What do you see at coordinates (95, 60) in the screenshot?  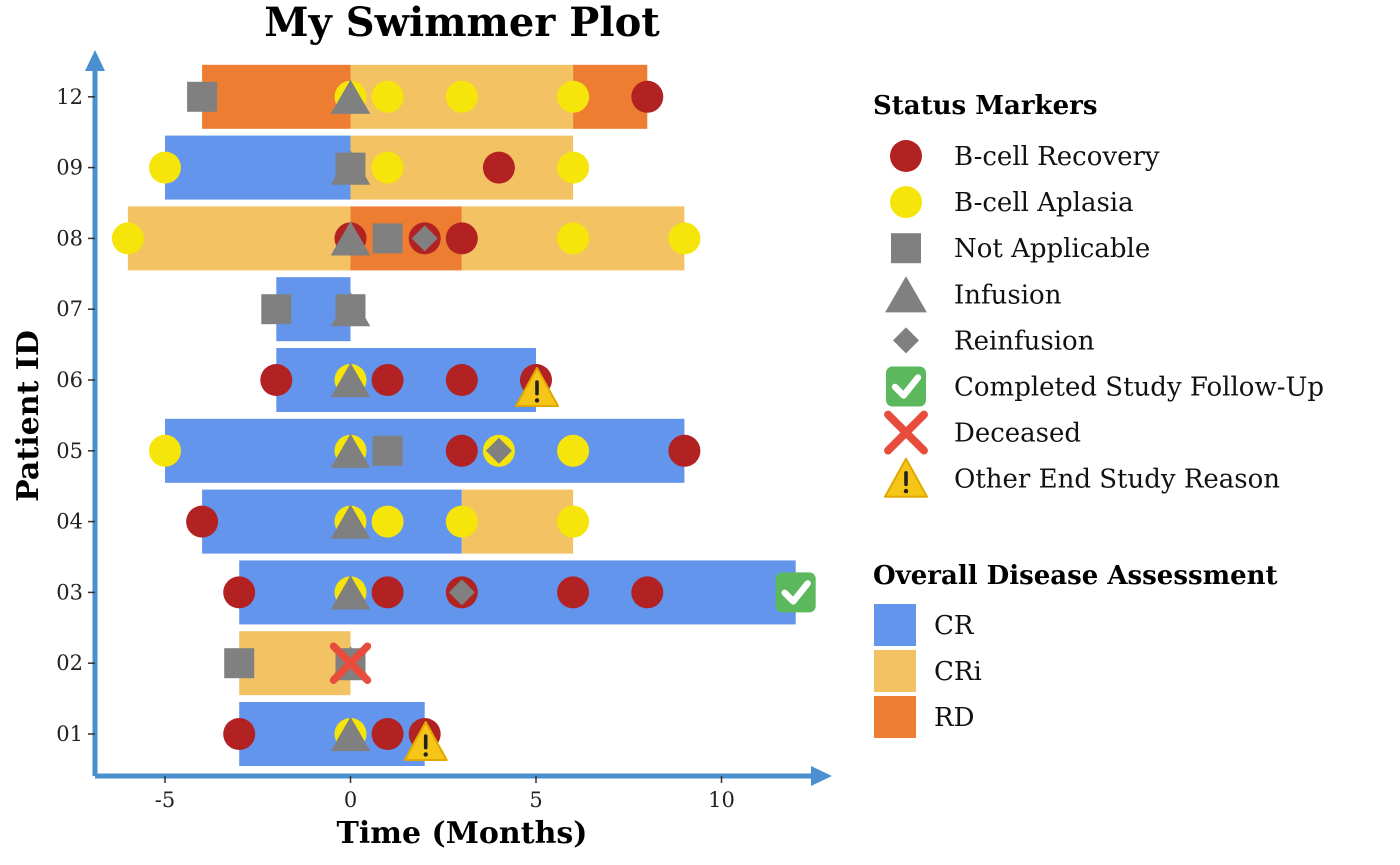 I see `y-axis-arrow-icon` at bounding box center [95, 60].